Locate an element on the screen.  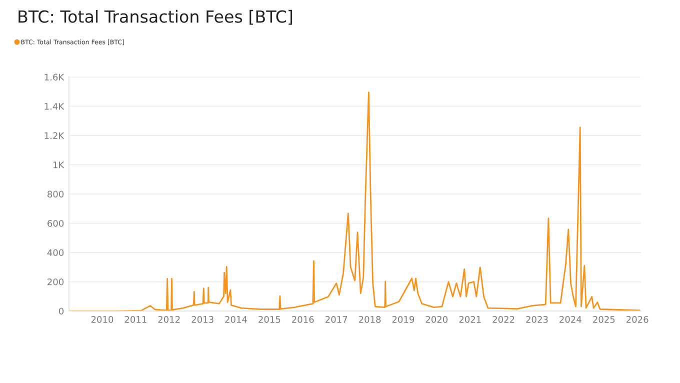
y-tick-label: 1.2K is located at coordinates (54, 135).